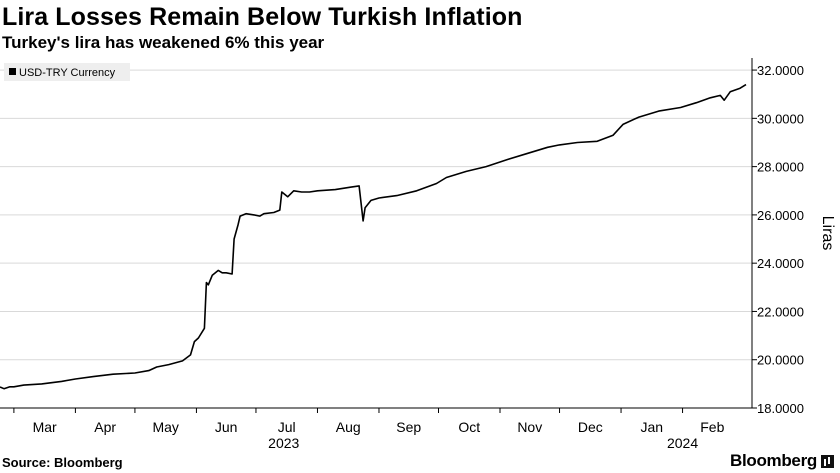 This screenshot has height=473, width=840. What do you see at coordinates (62, 462) in the screenshot?
I see `source-note: Source: Bloomberg` at bounding box center [62, 462].